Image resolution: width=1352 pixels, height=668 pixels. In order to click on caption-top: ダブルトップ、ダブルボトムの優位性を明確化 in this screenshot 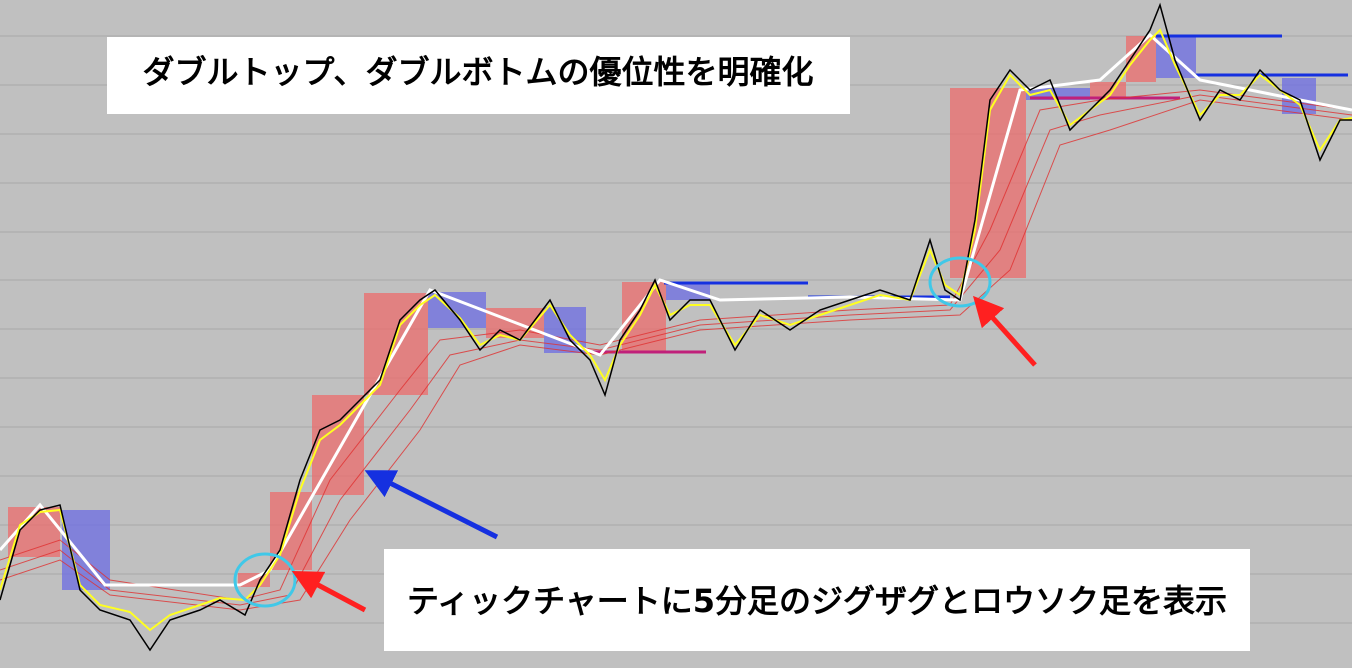, I will do `click(477, 72)`.